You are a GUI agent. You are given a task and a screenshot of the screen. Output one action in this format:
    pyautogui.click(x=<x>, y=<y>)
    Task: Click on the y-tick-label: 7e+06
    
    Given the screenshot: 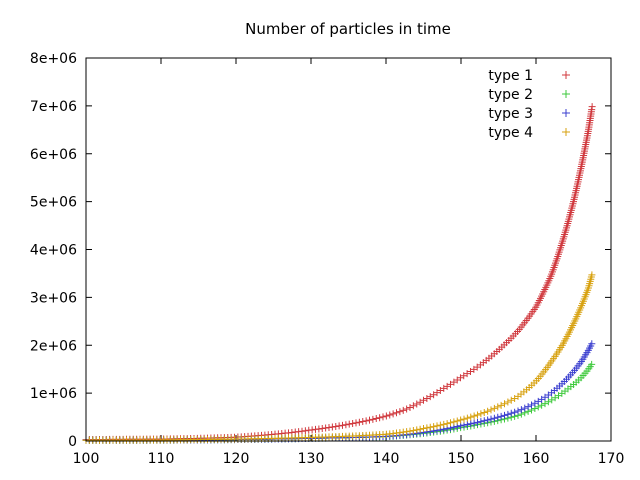 What is the action you would take?
    pyautogui.click(x=53, y=107)
    